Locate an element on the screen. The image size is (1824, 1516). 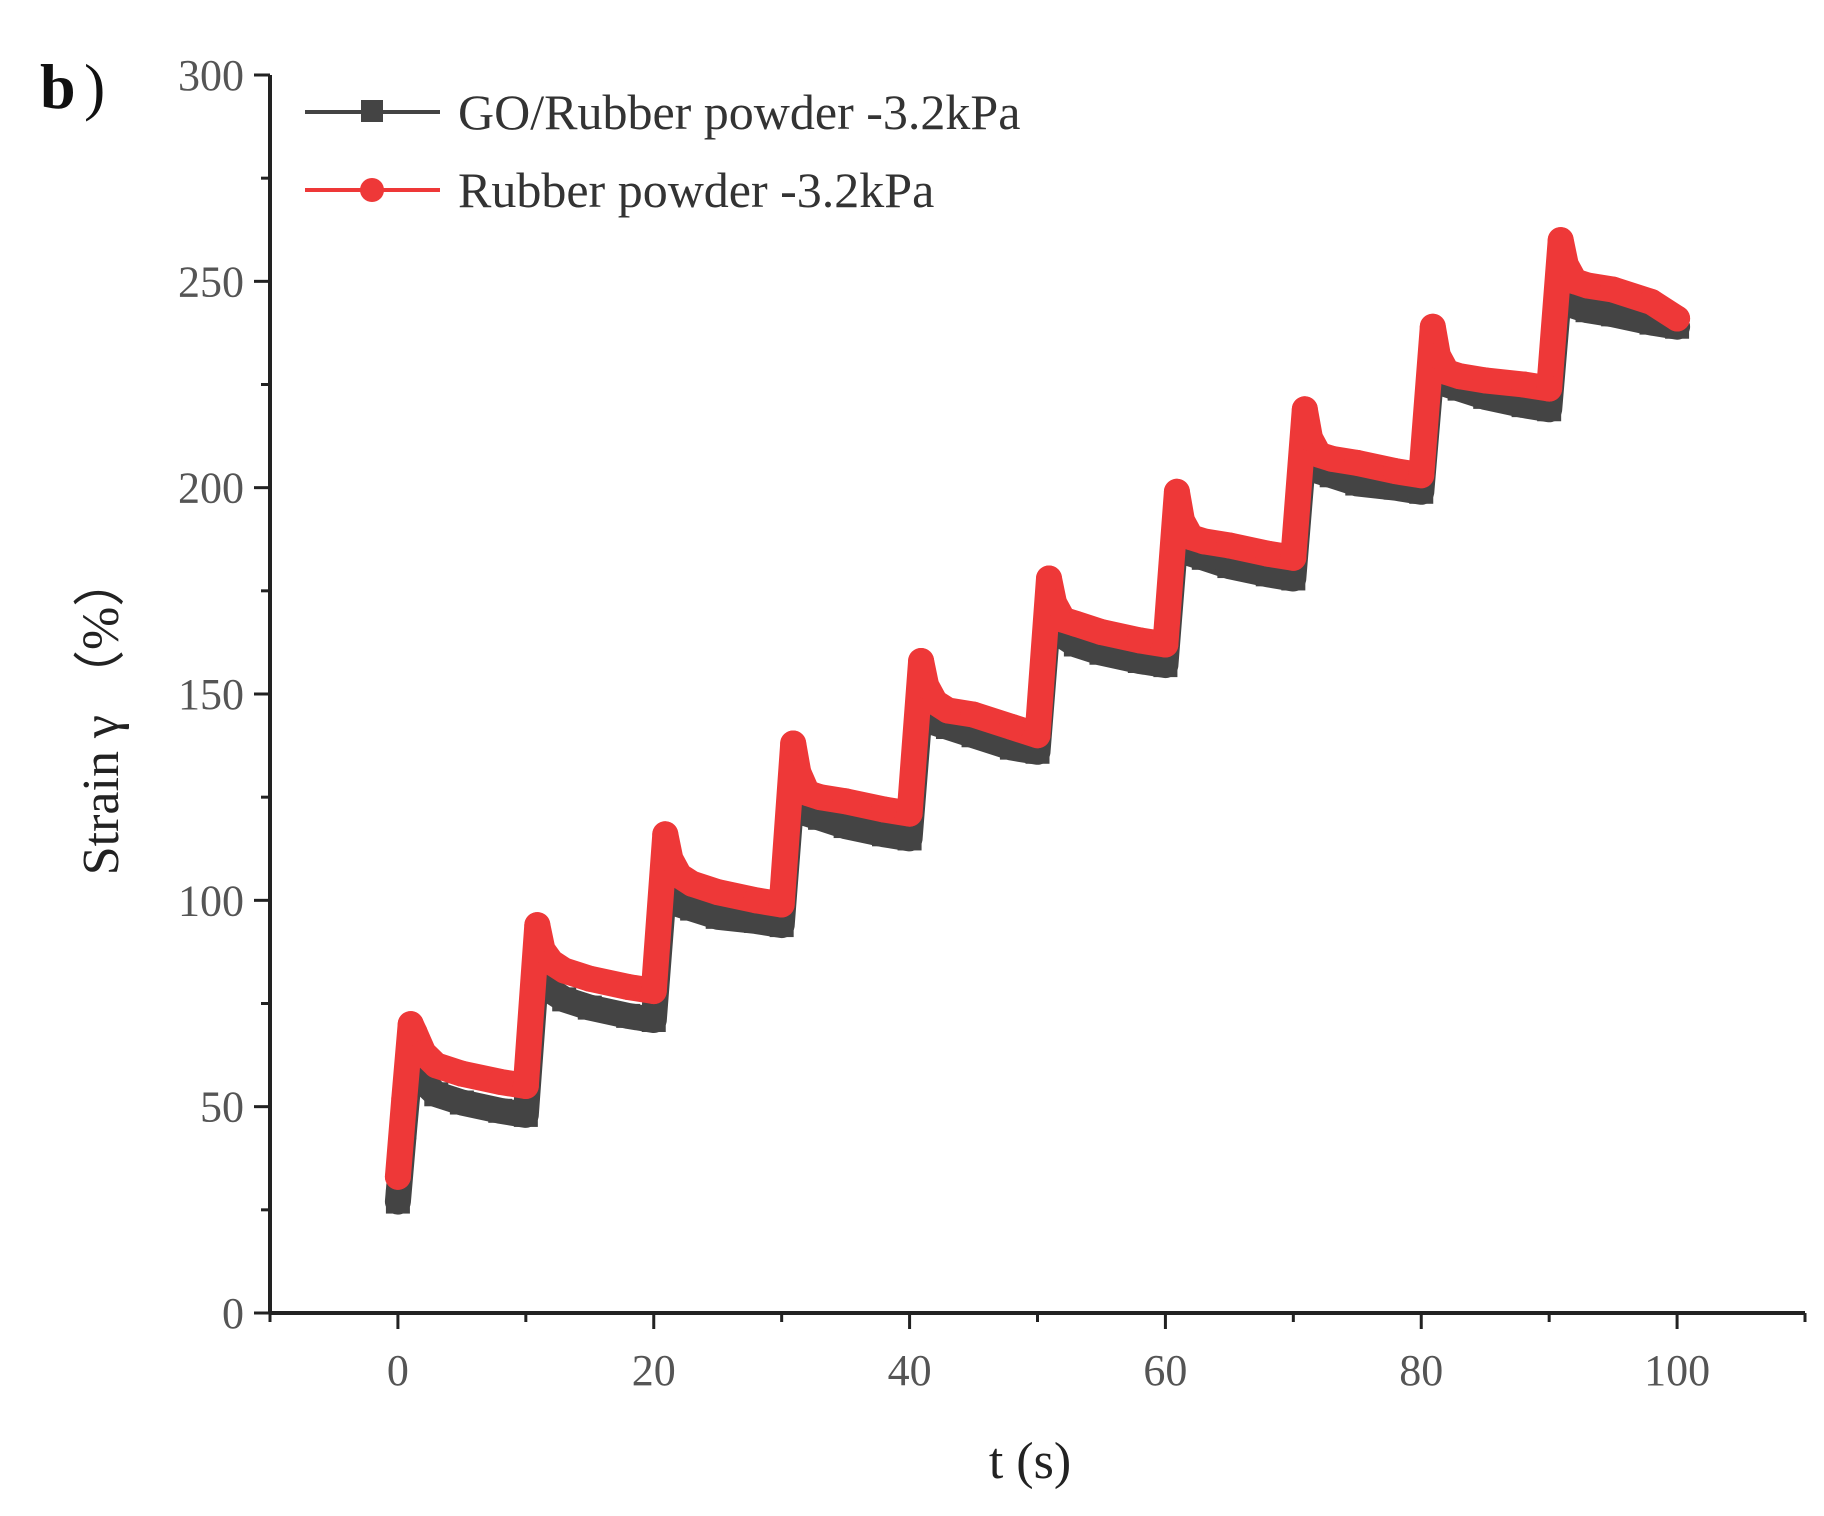
y-tick-label: 150 is located at coordinates (211, 694).